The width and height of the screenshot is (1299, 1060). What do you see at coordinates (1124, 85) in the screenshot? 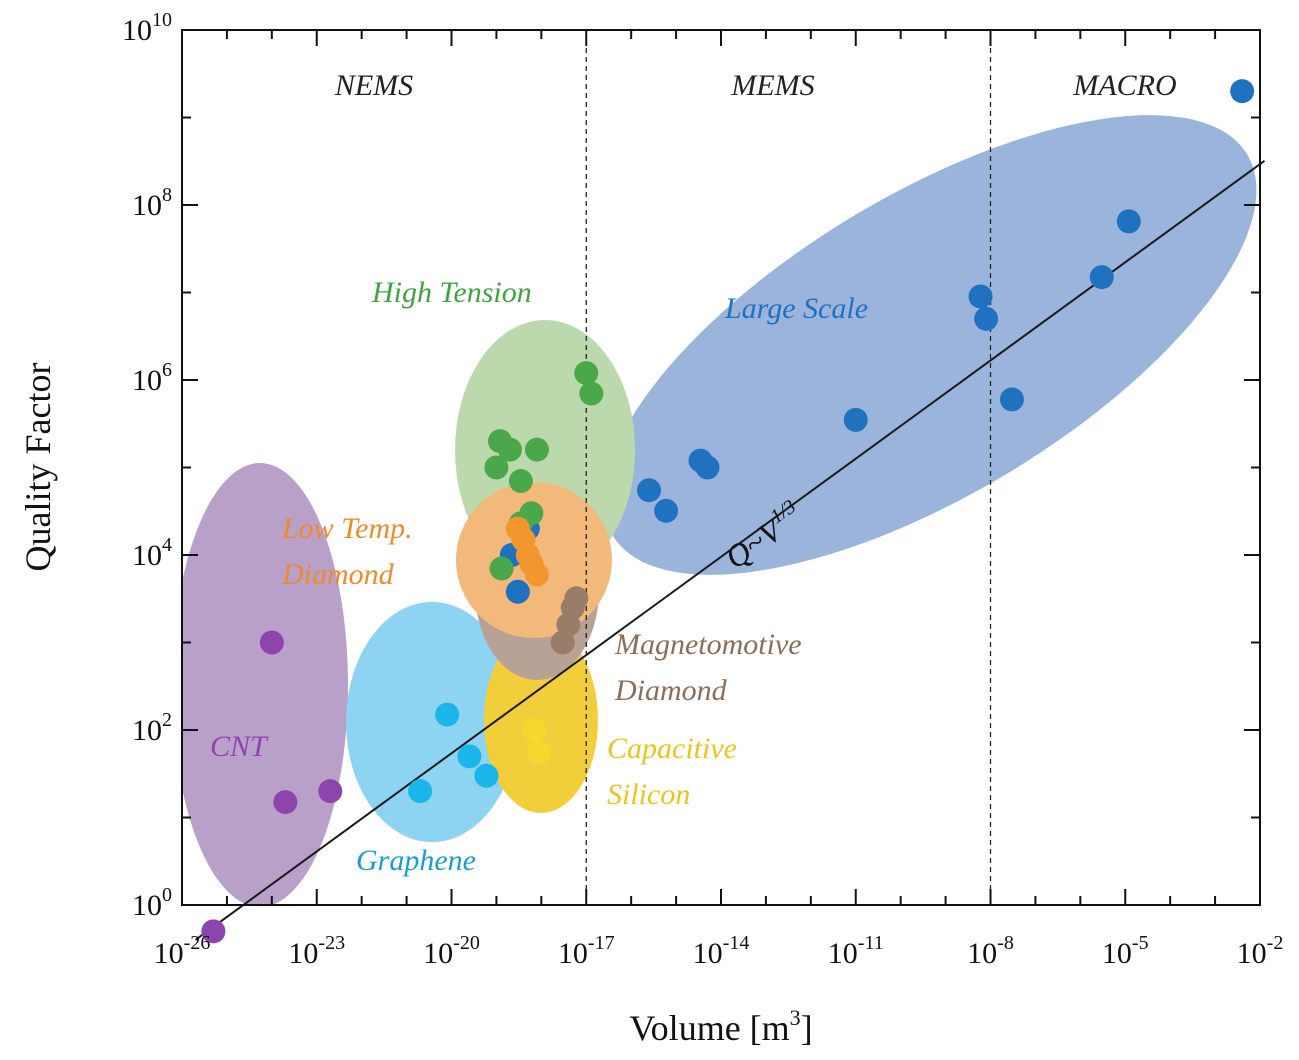
I see `region-label-macro: MACRO` at bounding box center [1124, 85].